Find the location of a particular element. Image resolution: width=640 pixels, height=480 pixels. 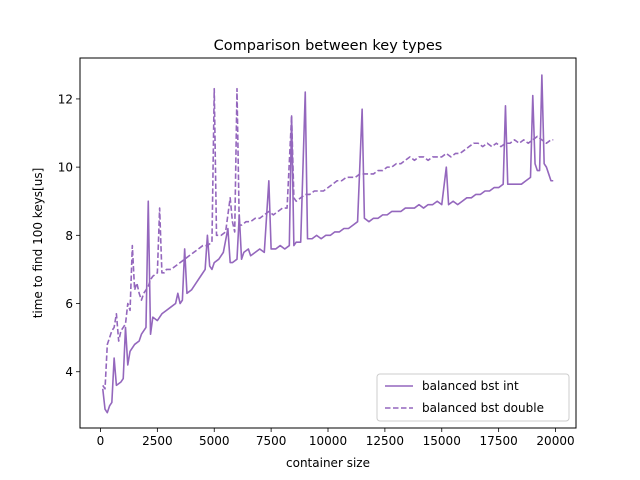

y-tick-label: 10 is located at coordinates (65, 168).